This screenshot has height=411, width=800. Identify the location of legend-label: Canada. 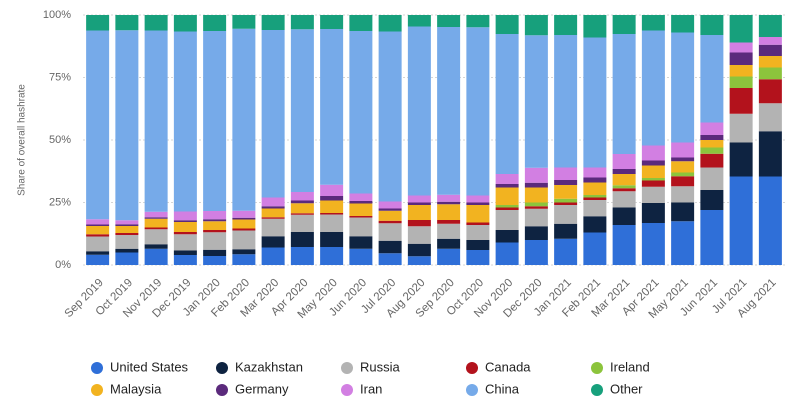
(508, 366).